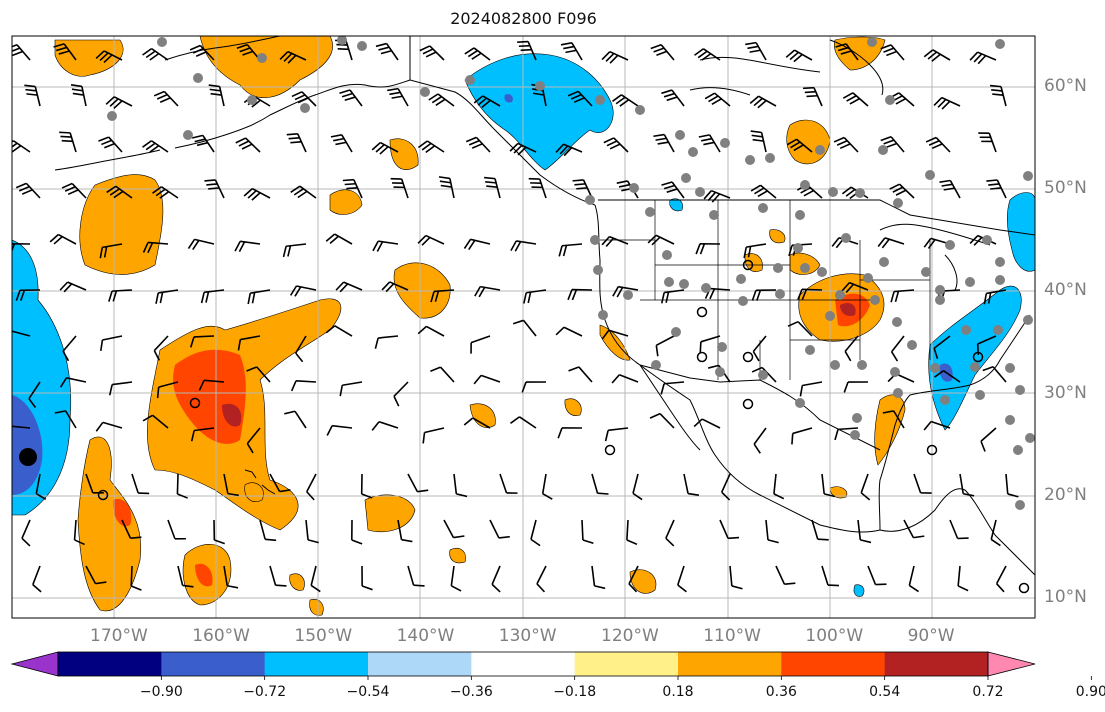  Describe the element at coordinates (833, 664) in the screenshot. I see `colorbar-segment` at that location.